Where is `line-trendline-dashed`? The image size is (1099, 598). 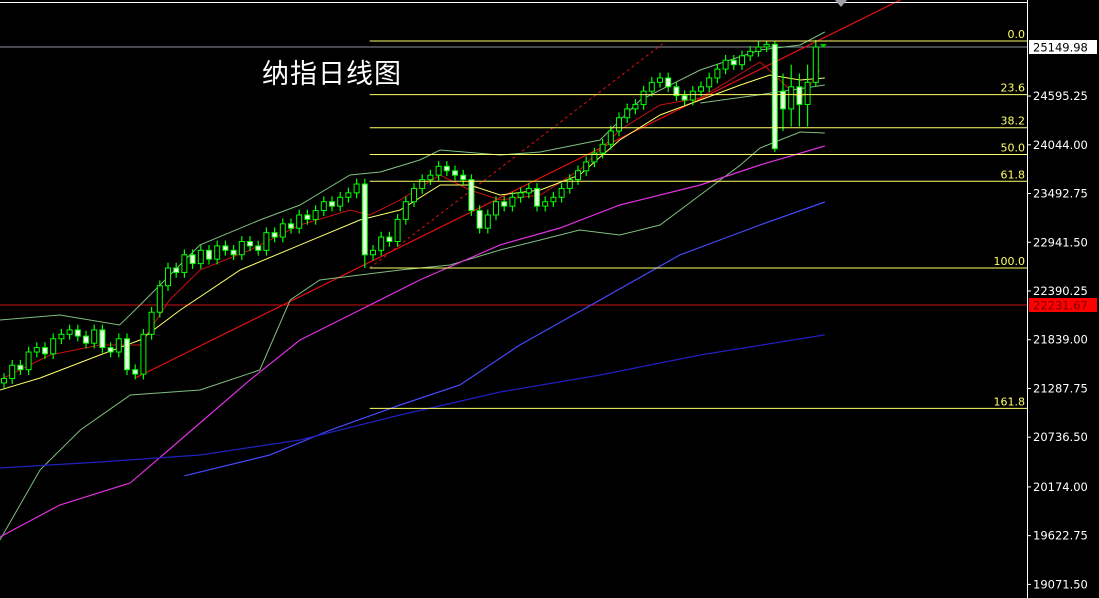
line-trendline-dashed is located at coordinates (517, 155).